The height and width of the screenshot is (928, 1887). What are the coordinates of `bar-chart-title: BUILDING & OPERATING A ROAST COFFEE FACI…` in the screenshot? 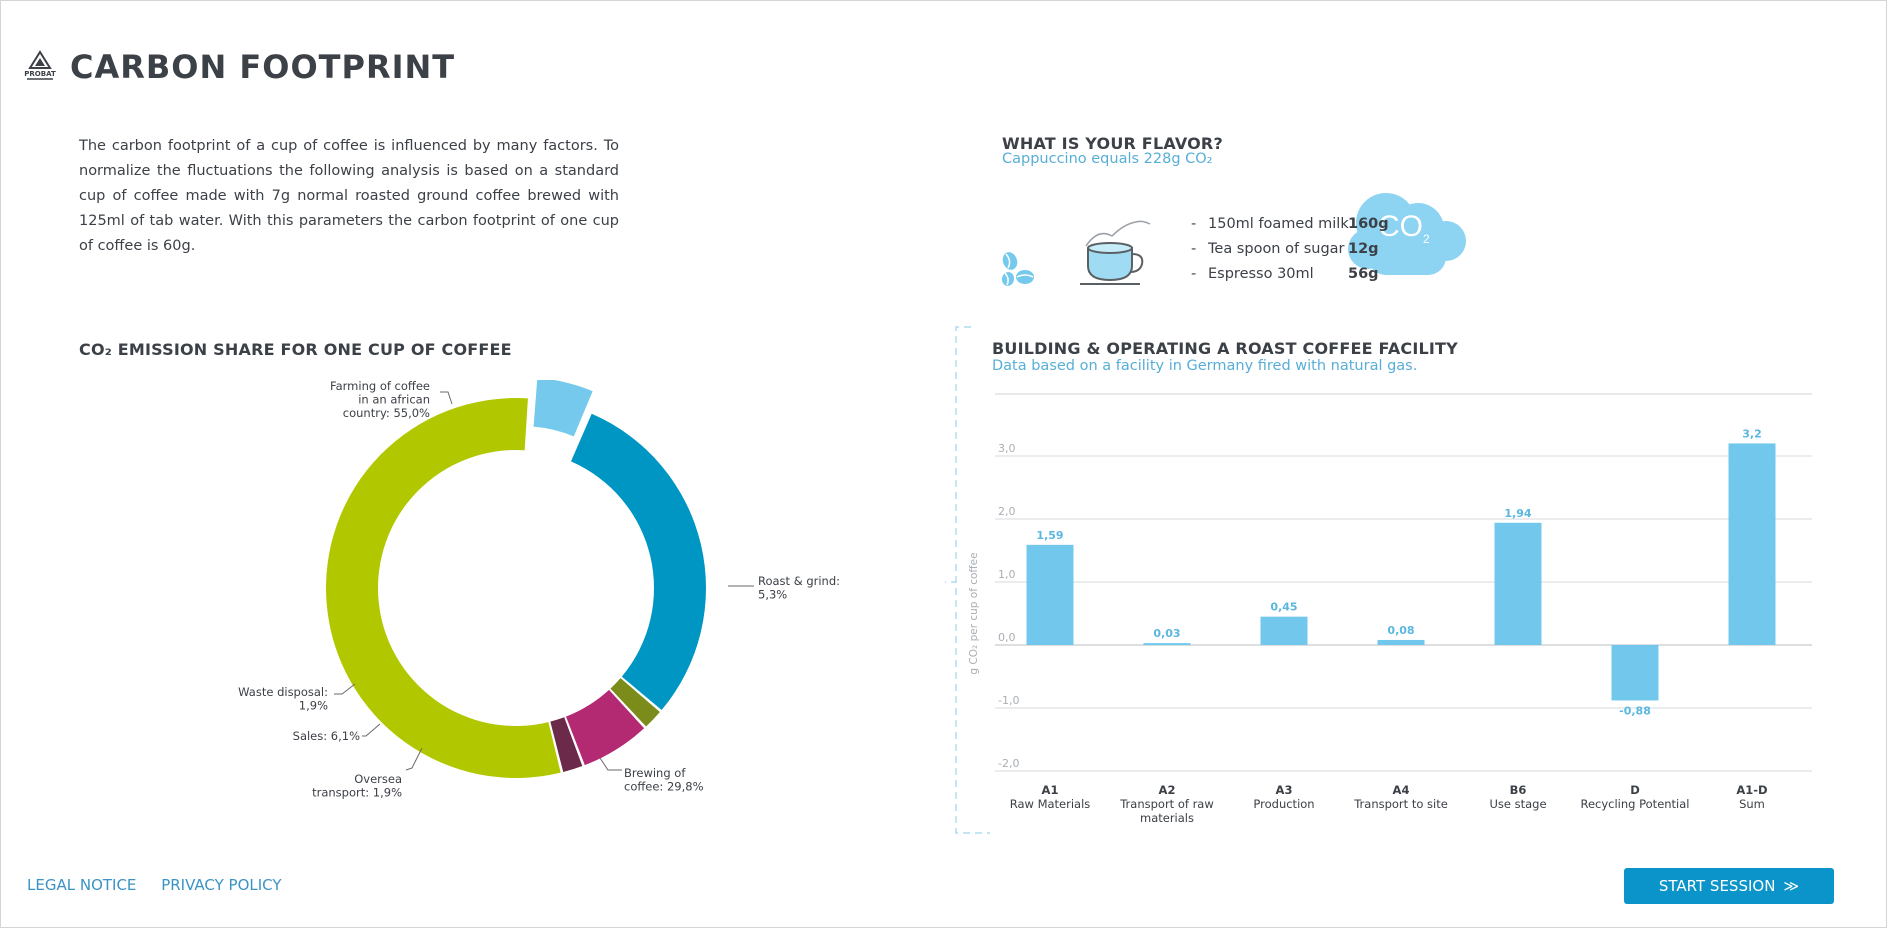 It's located at (1225, 348).